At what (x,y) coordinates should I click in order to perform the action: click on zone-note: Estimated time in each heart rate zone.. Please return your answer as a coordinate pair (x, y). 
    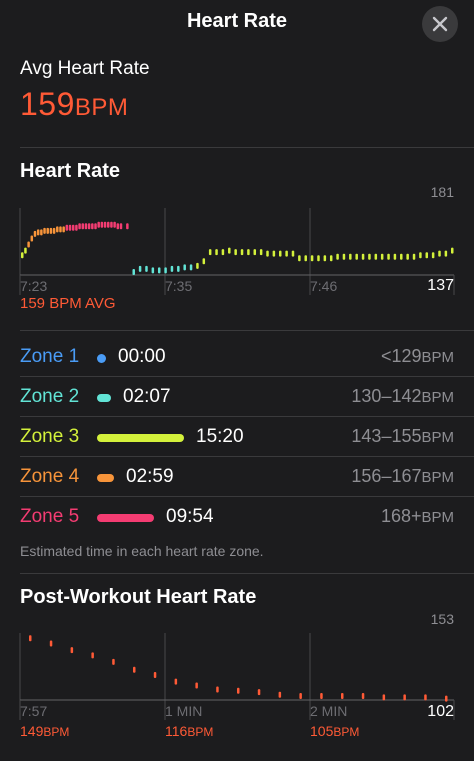
    Looking at the image, I should click on (142, 551).